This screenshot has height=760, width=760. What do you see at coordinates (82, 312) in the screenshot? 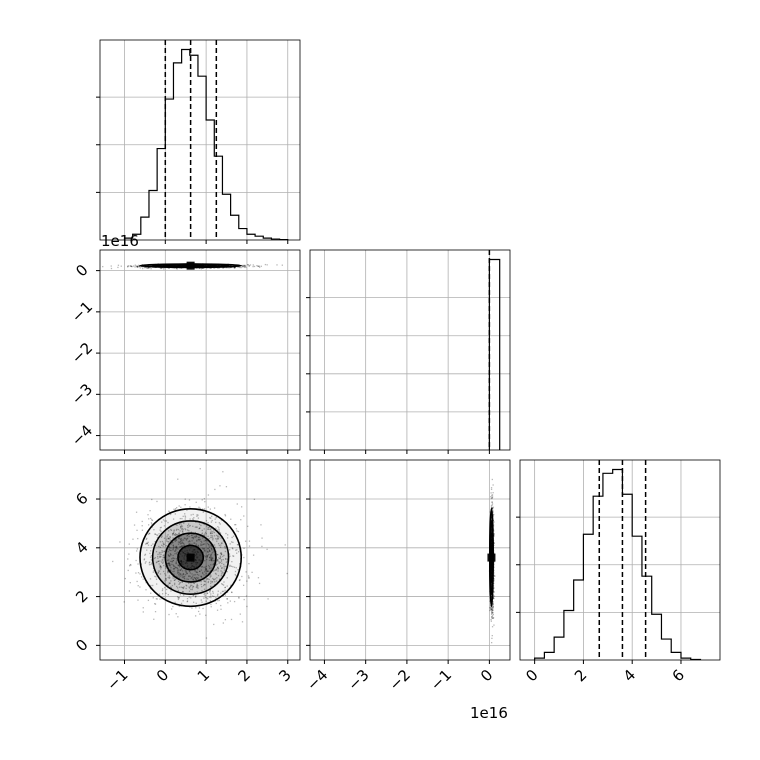
I see `y-tick-label: −1` at bounding box center [82, 312].